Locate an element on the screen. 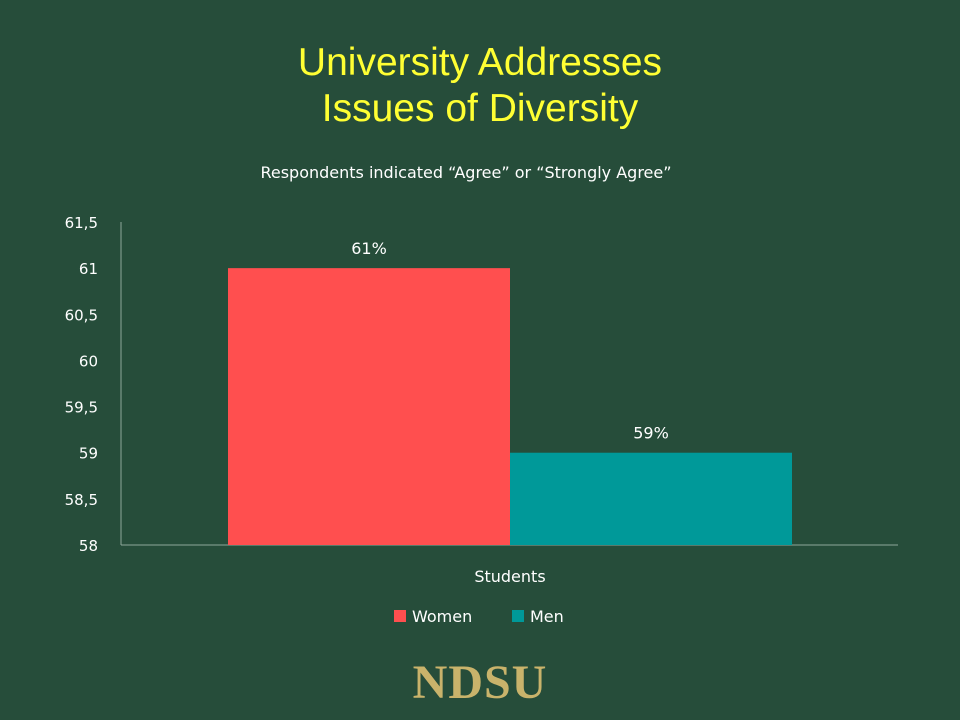 This screenshot has height=720, width=960. data-labels: 61% 59% is located at coordinates (510, 341).